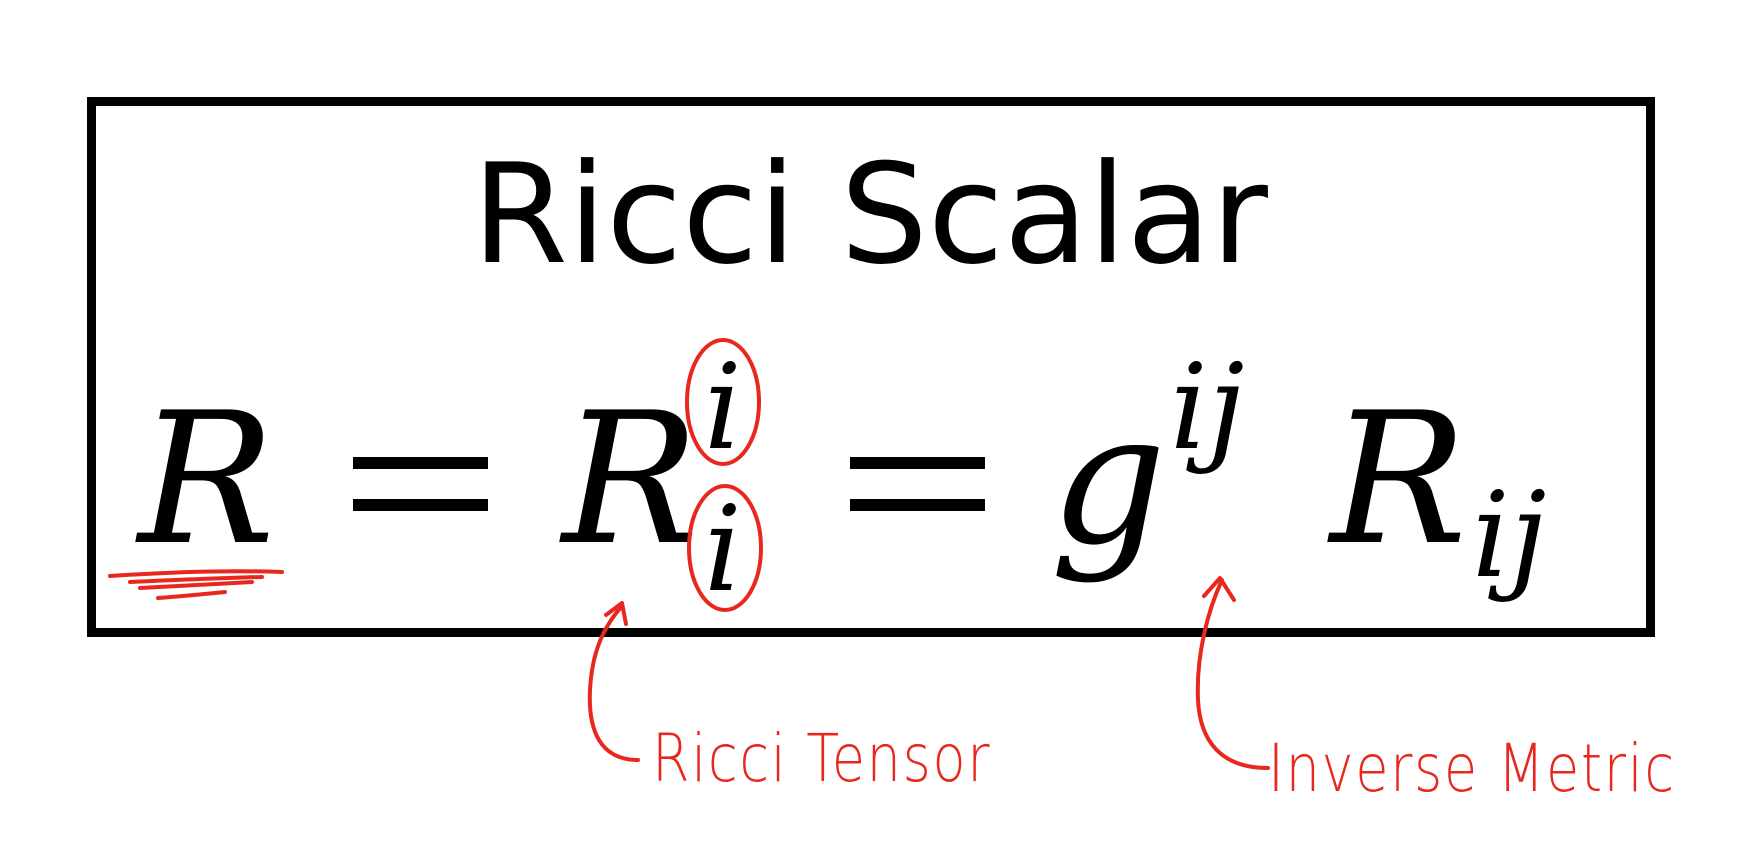 Image resolution: width=1740 pixels, height=850 pixels. Describe the element at coordinates (631, 479) in the screenshot. I see `ricci-tensor-symbol: R` at that location.